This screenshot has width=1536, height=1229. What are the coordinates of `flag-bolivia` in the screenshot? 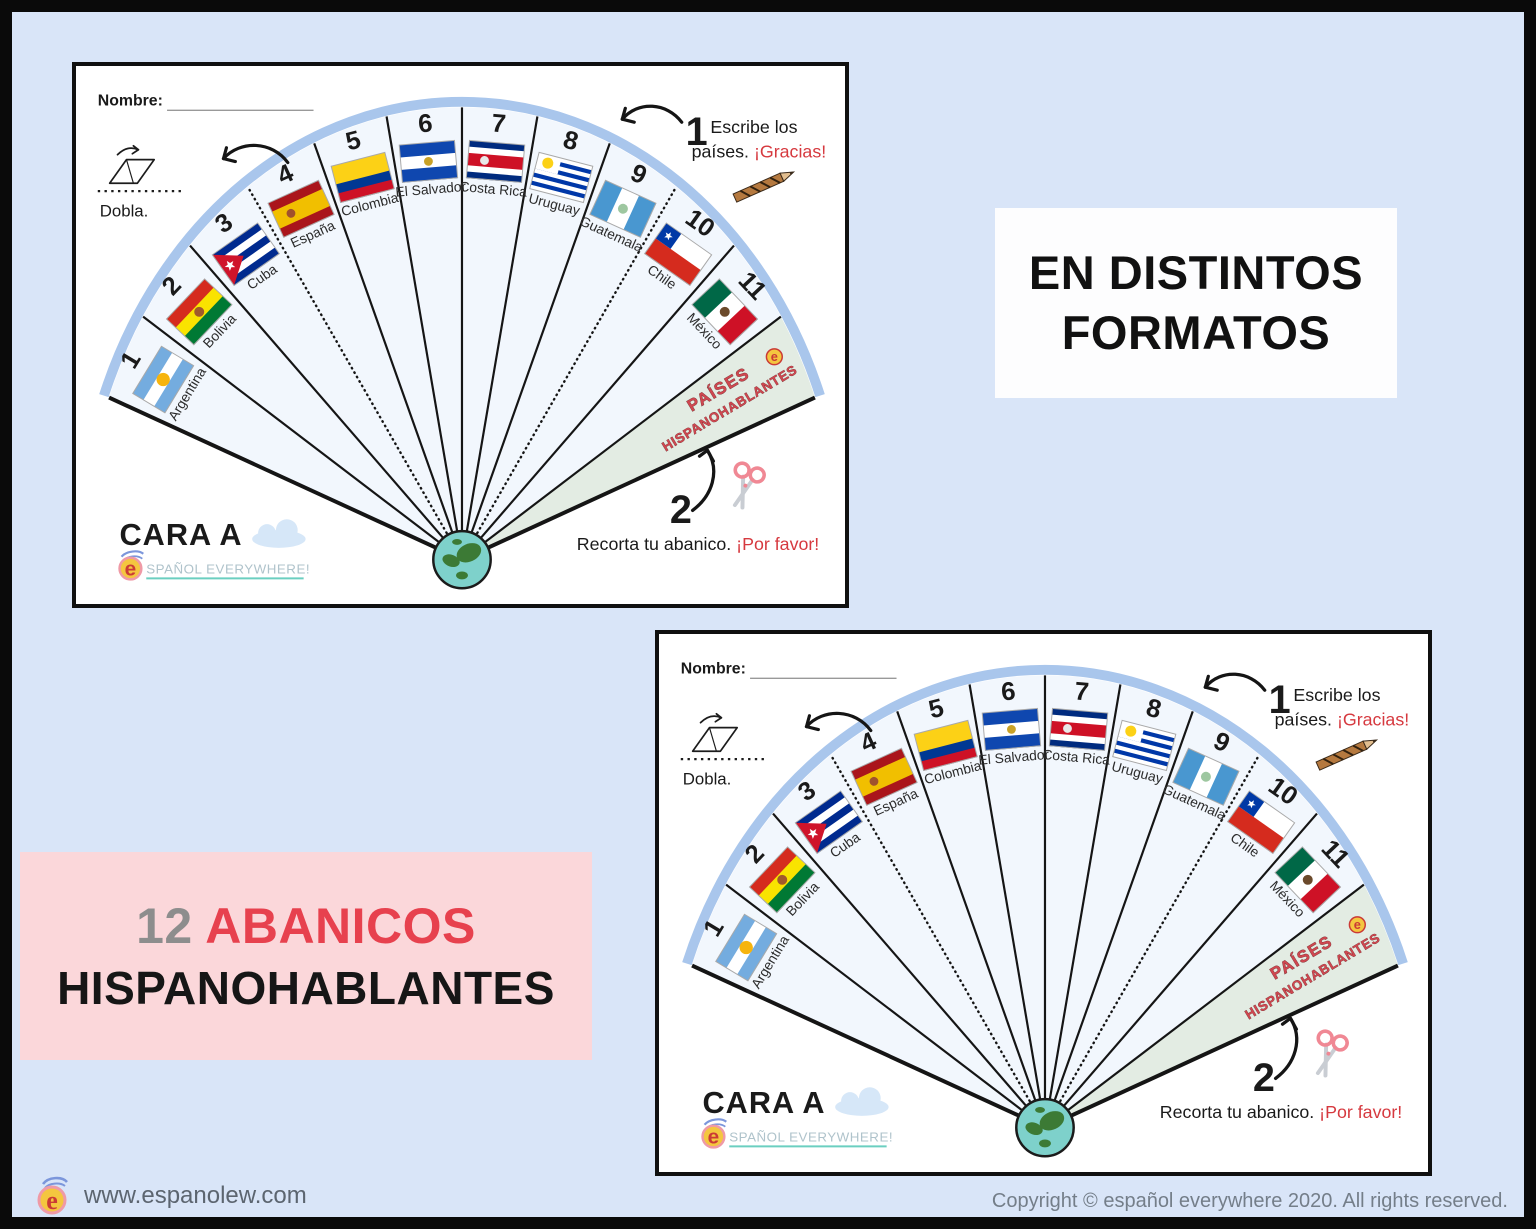 It's located at (199, 312).